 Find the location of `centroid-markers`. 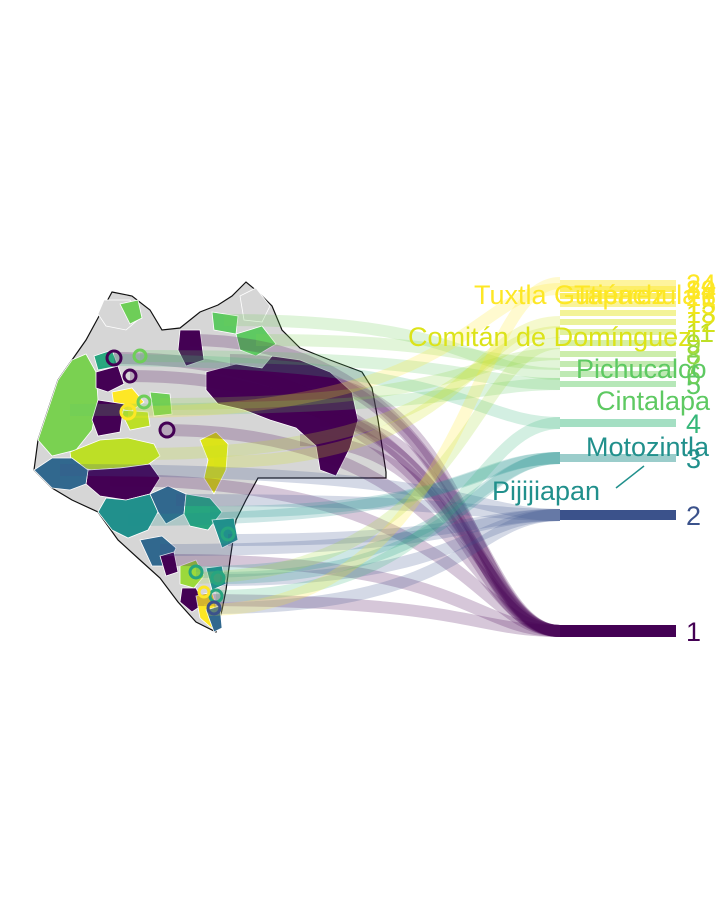

centroid-markers is located at coordinates (170, 482).